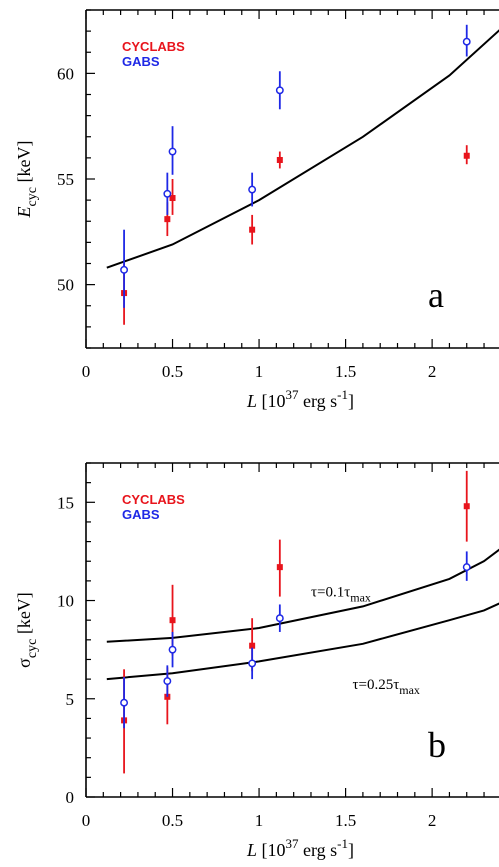  I want to click on y-tick-label: 5, so click(70, 699).